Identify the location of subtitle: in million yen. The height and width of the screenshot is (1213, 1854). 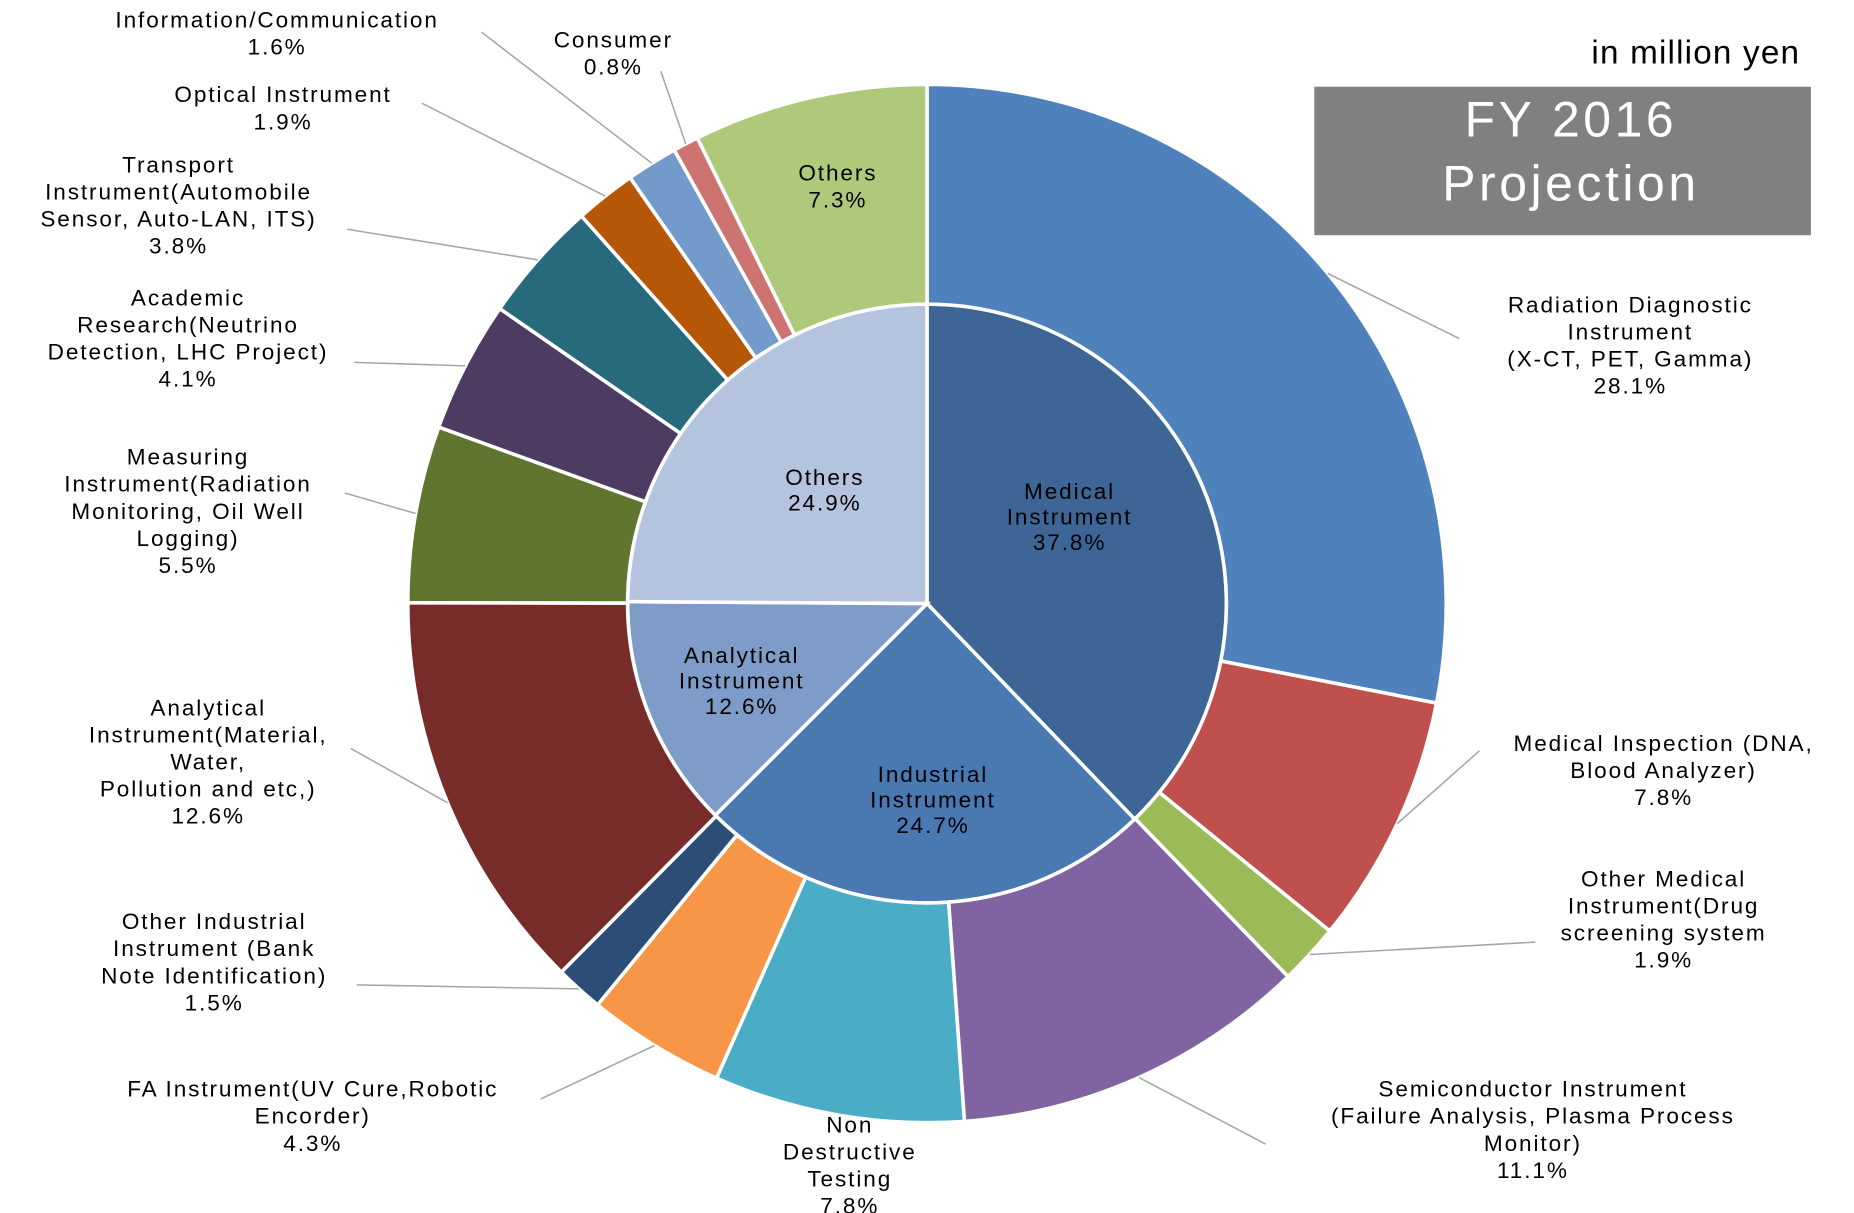
(1695, 52).